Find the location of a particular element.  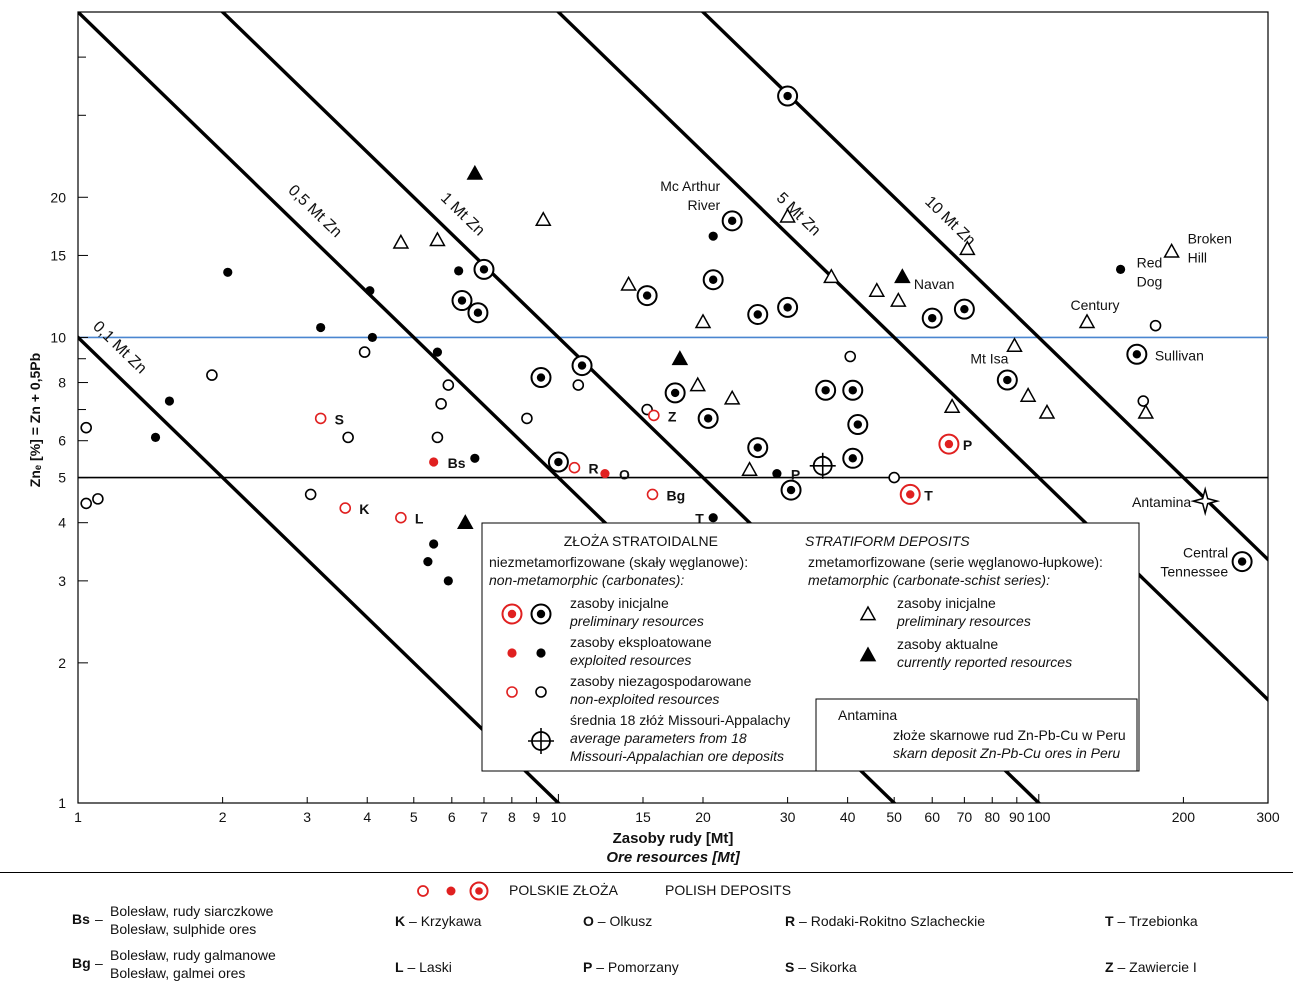

deposit-name-2-0: Mt Isa is located at coordinates (989, 359).